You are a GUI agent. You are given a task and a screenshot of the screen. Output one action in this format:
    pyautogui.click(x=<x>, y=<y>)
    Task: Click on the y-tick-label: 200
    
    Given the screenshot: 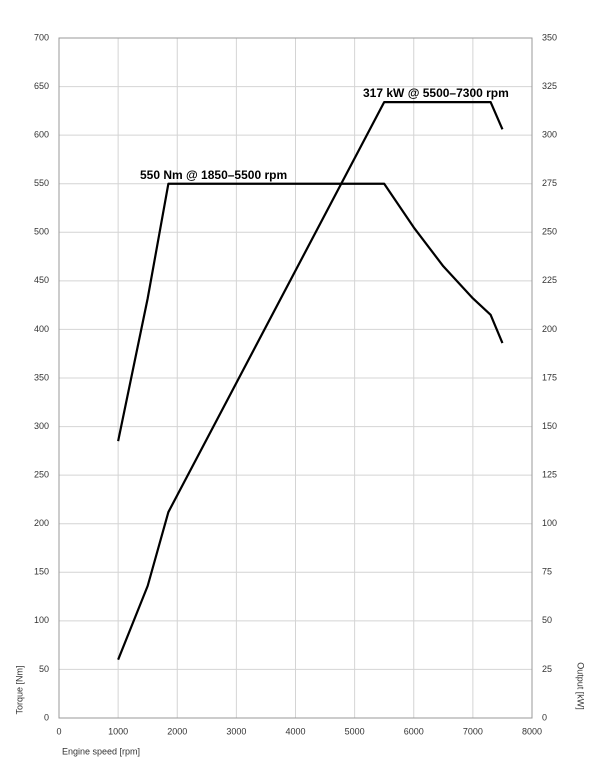 What is the action you would take?
    pyautogui.click(x=41, y=523)
    